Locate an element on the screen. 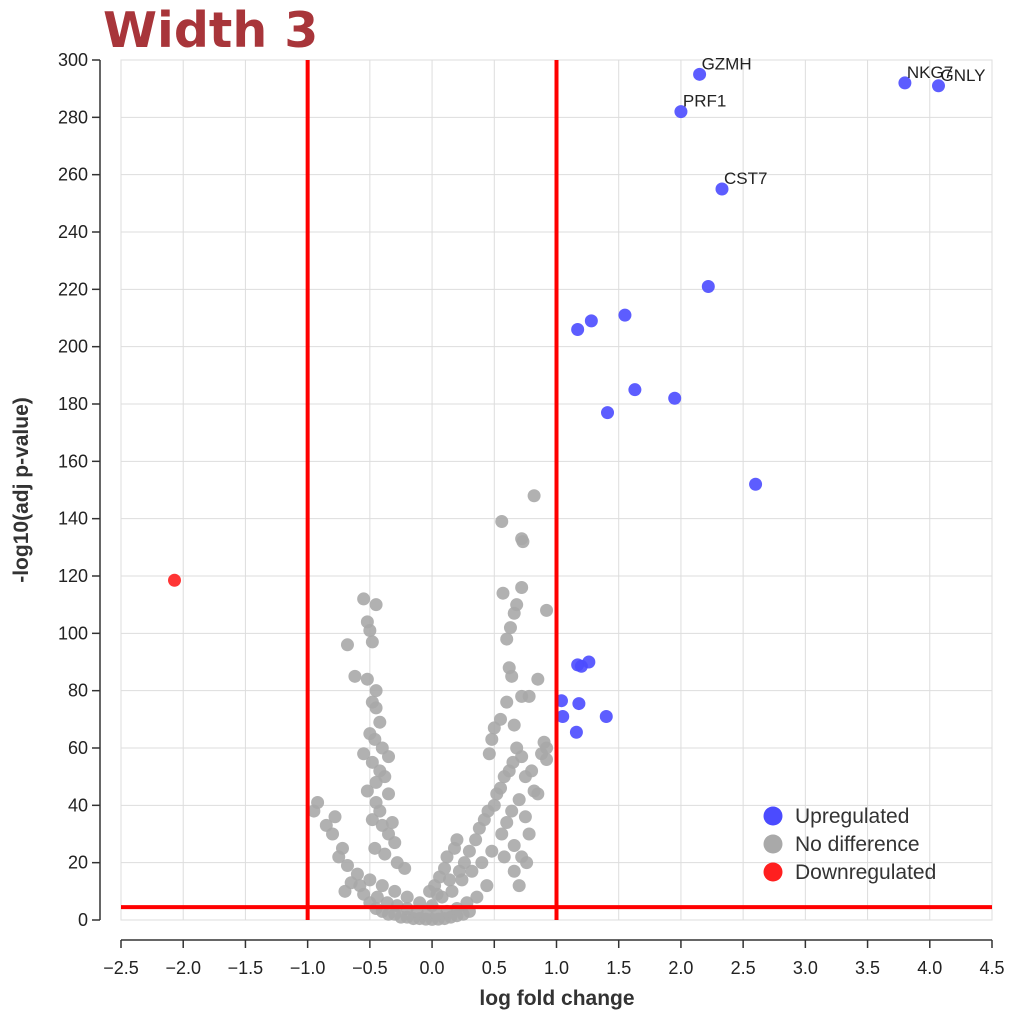  downregulated-points is located at coordinates (175, 580).